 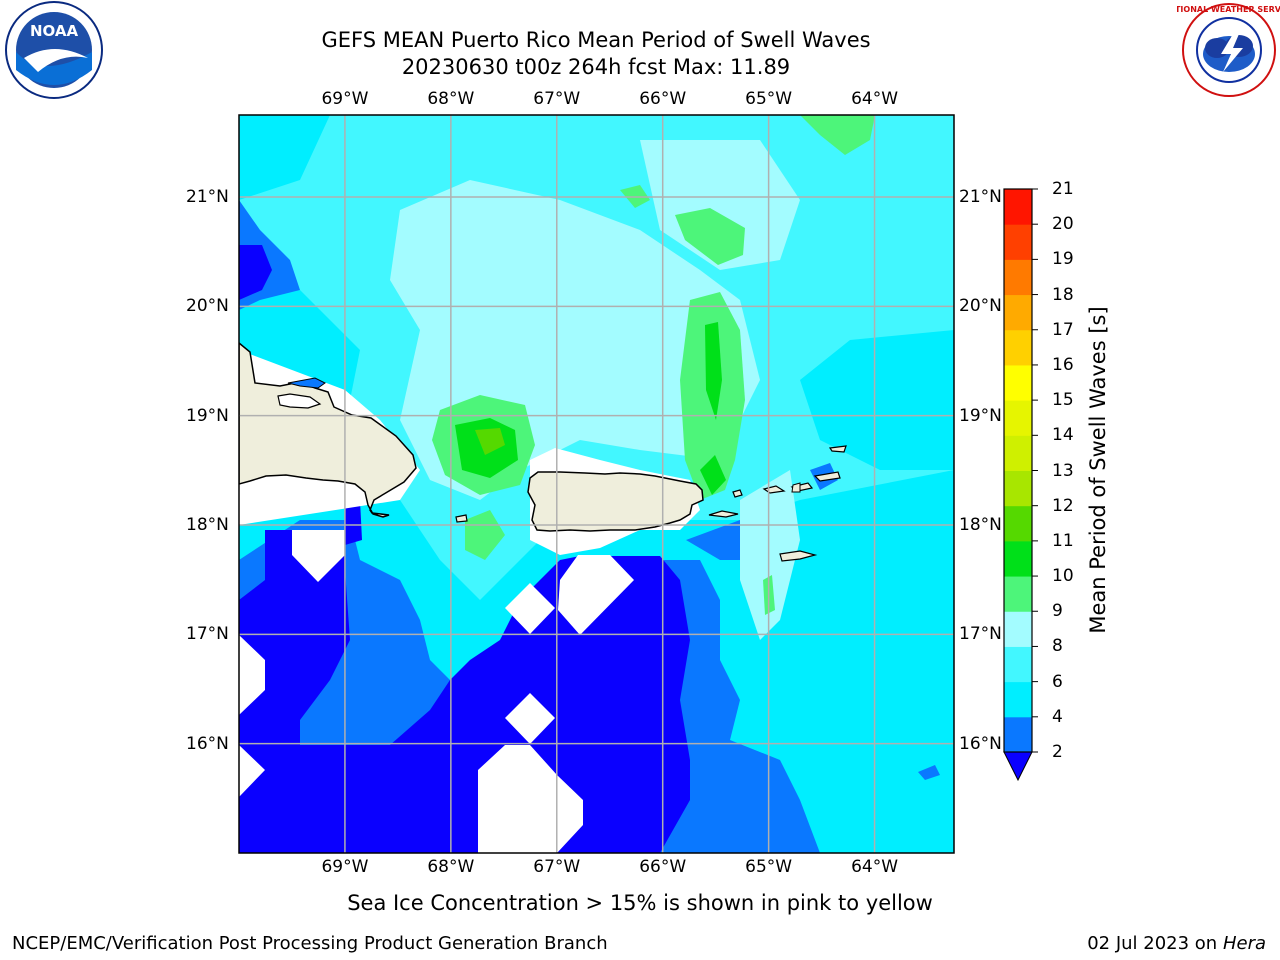 I want to click on land-mona-island, so click(x=461, y=518).